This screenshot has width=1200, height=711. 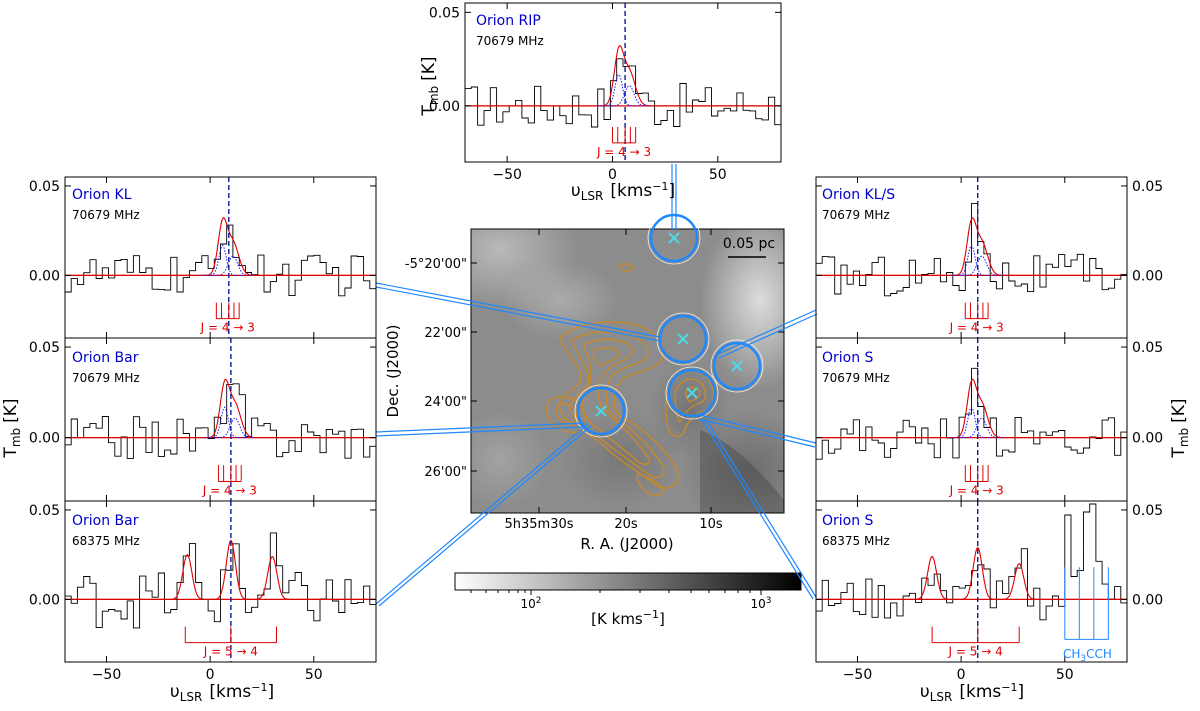 What do you see at coordinates (393, 371) in the screenshot?
I see `dec-axis-label: Dec. (J2000)` at bounding box center [393, 371].